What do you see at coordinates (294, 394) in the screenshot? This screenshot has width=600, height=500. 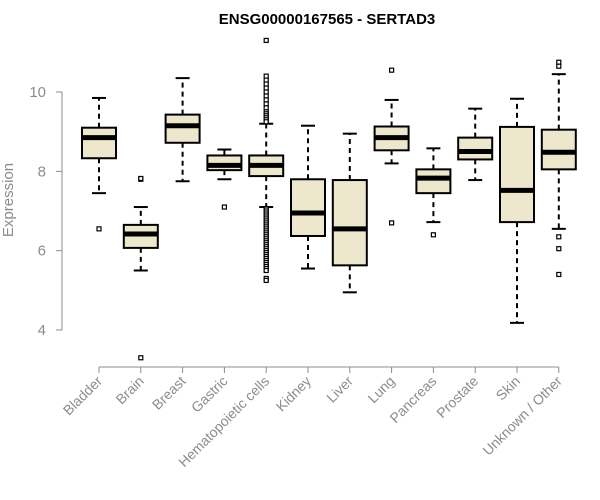 I see `x-tick-label: Kidney` at bounding box center [294, 394].